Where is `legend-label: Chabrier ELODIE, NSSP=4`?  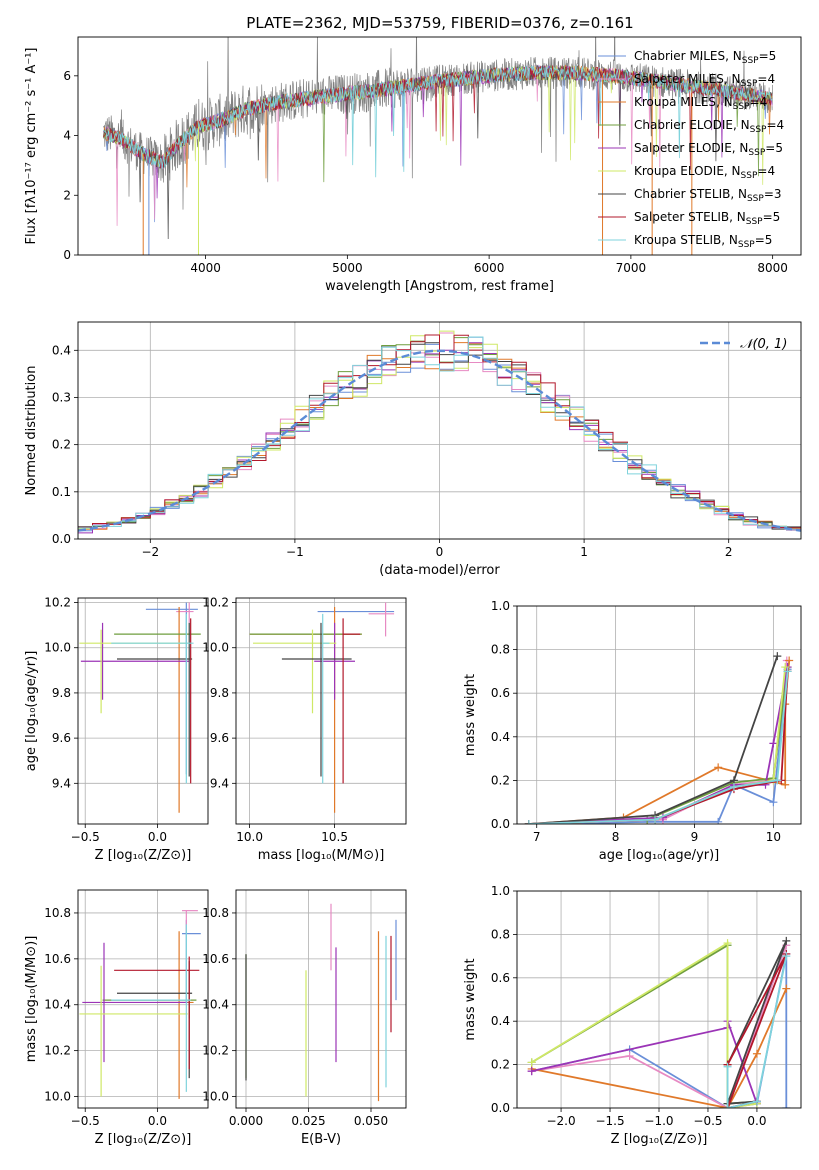
legend-label: Chabrier ELODIE, NSSP=4 is located at coordinates (709, 126).